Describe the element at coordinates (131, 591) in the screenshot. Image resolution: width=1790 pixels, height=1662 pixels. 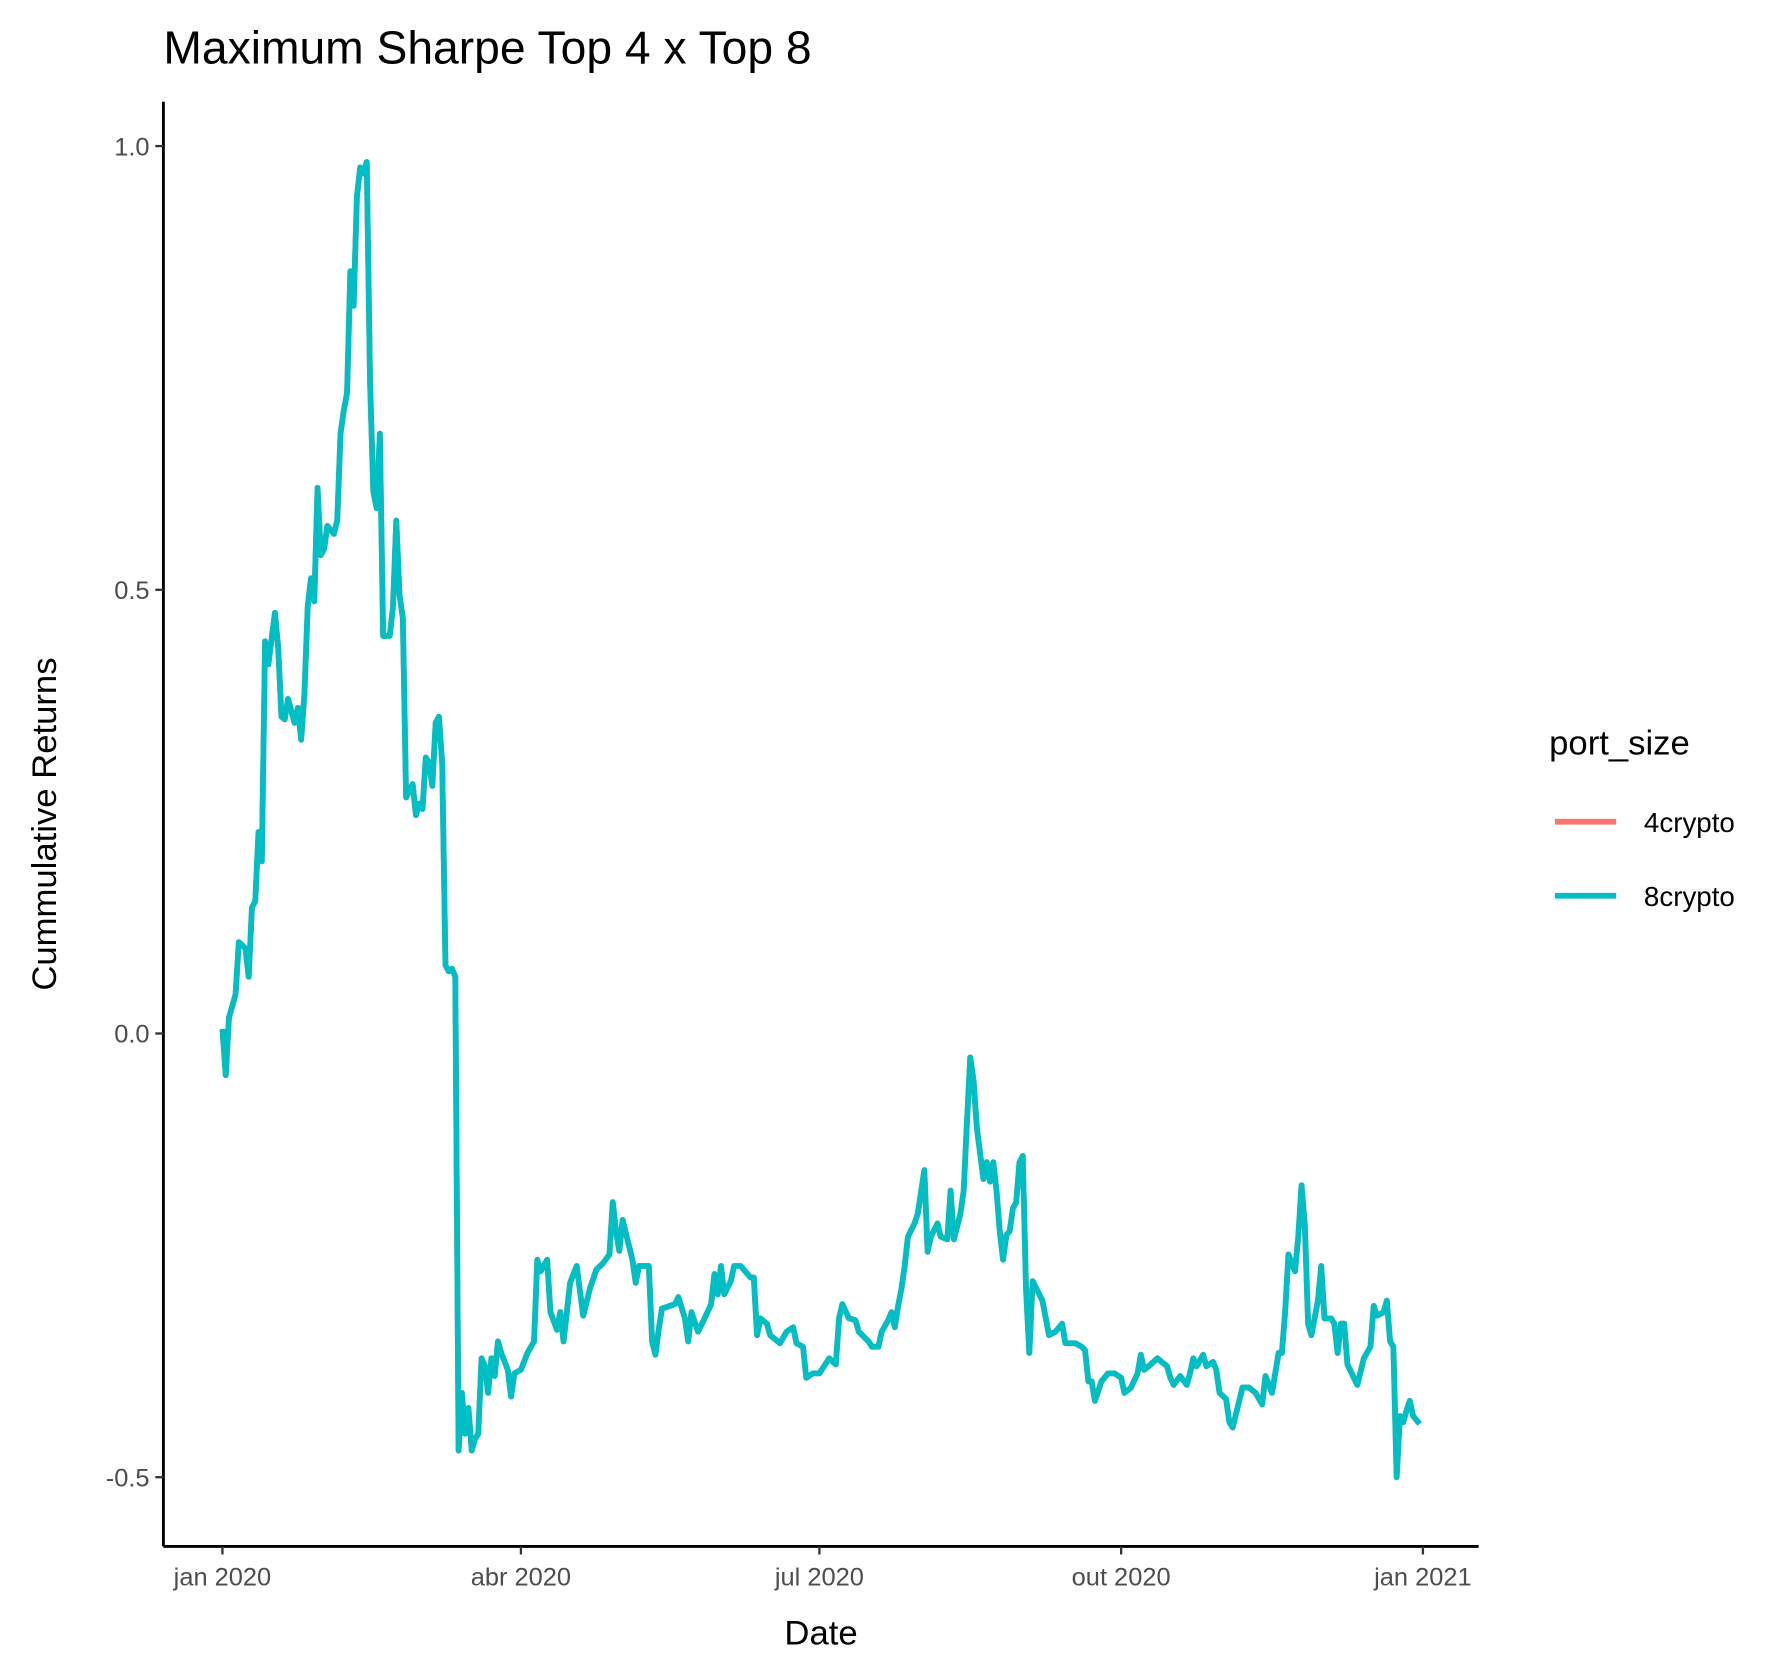
I see `y-tick-label: 0.5` at that location.